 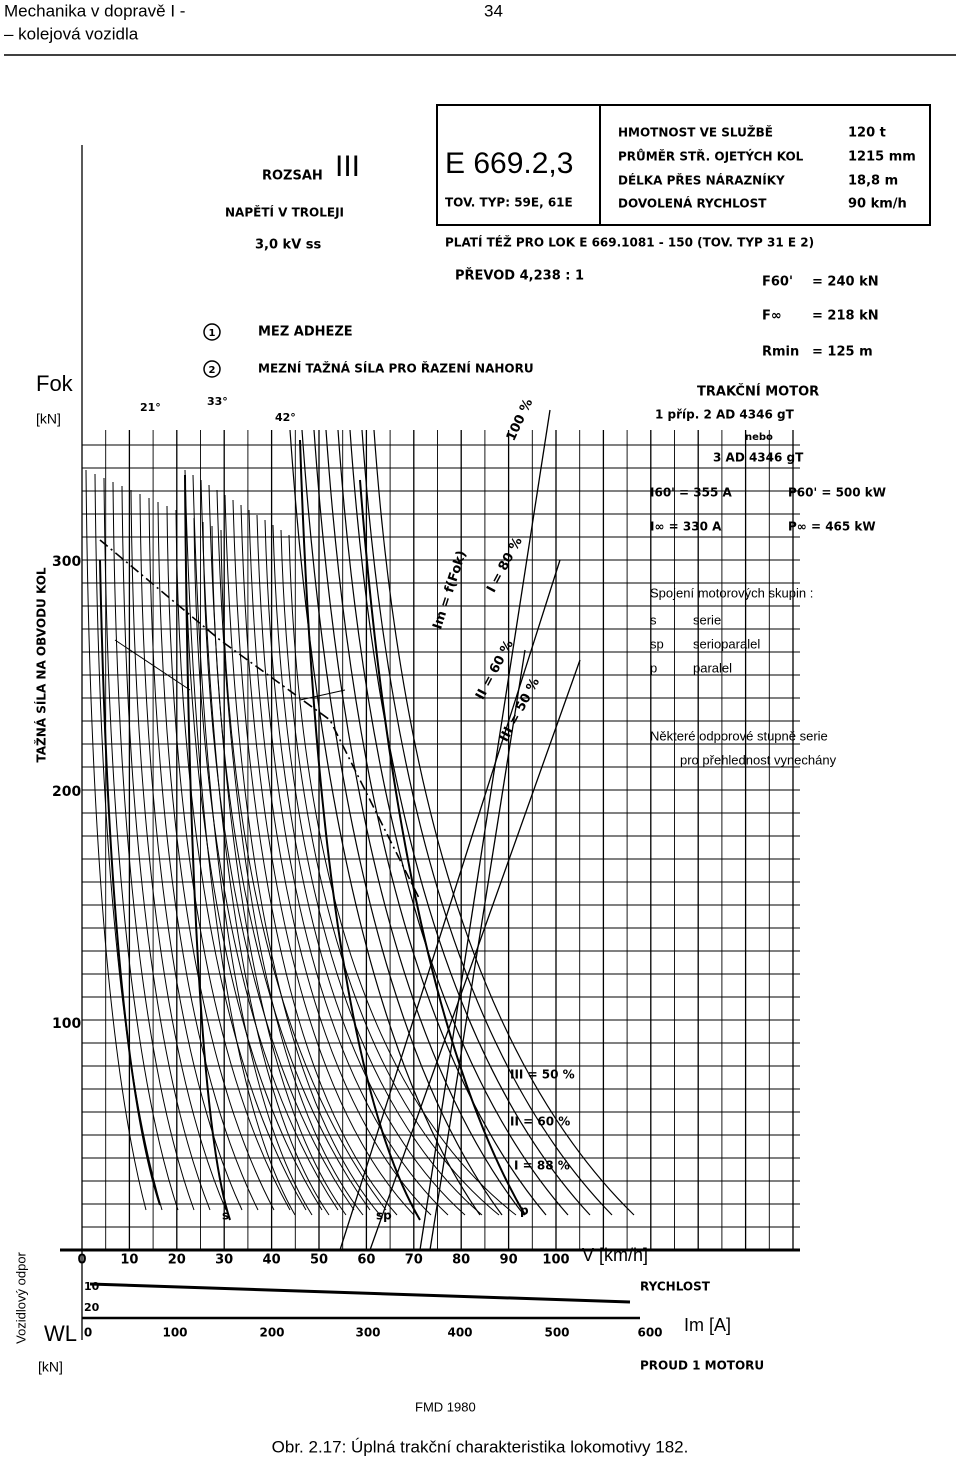 What do you see at coordinates (758, 759) in the screenshot?
I see `label: pro přehlednost vynechány` at bounding box center [758, 759].